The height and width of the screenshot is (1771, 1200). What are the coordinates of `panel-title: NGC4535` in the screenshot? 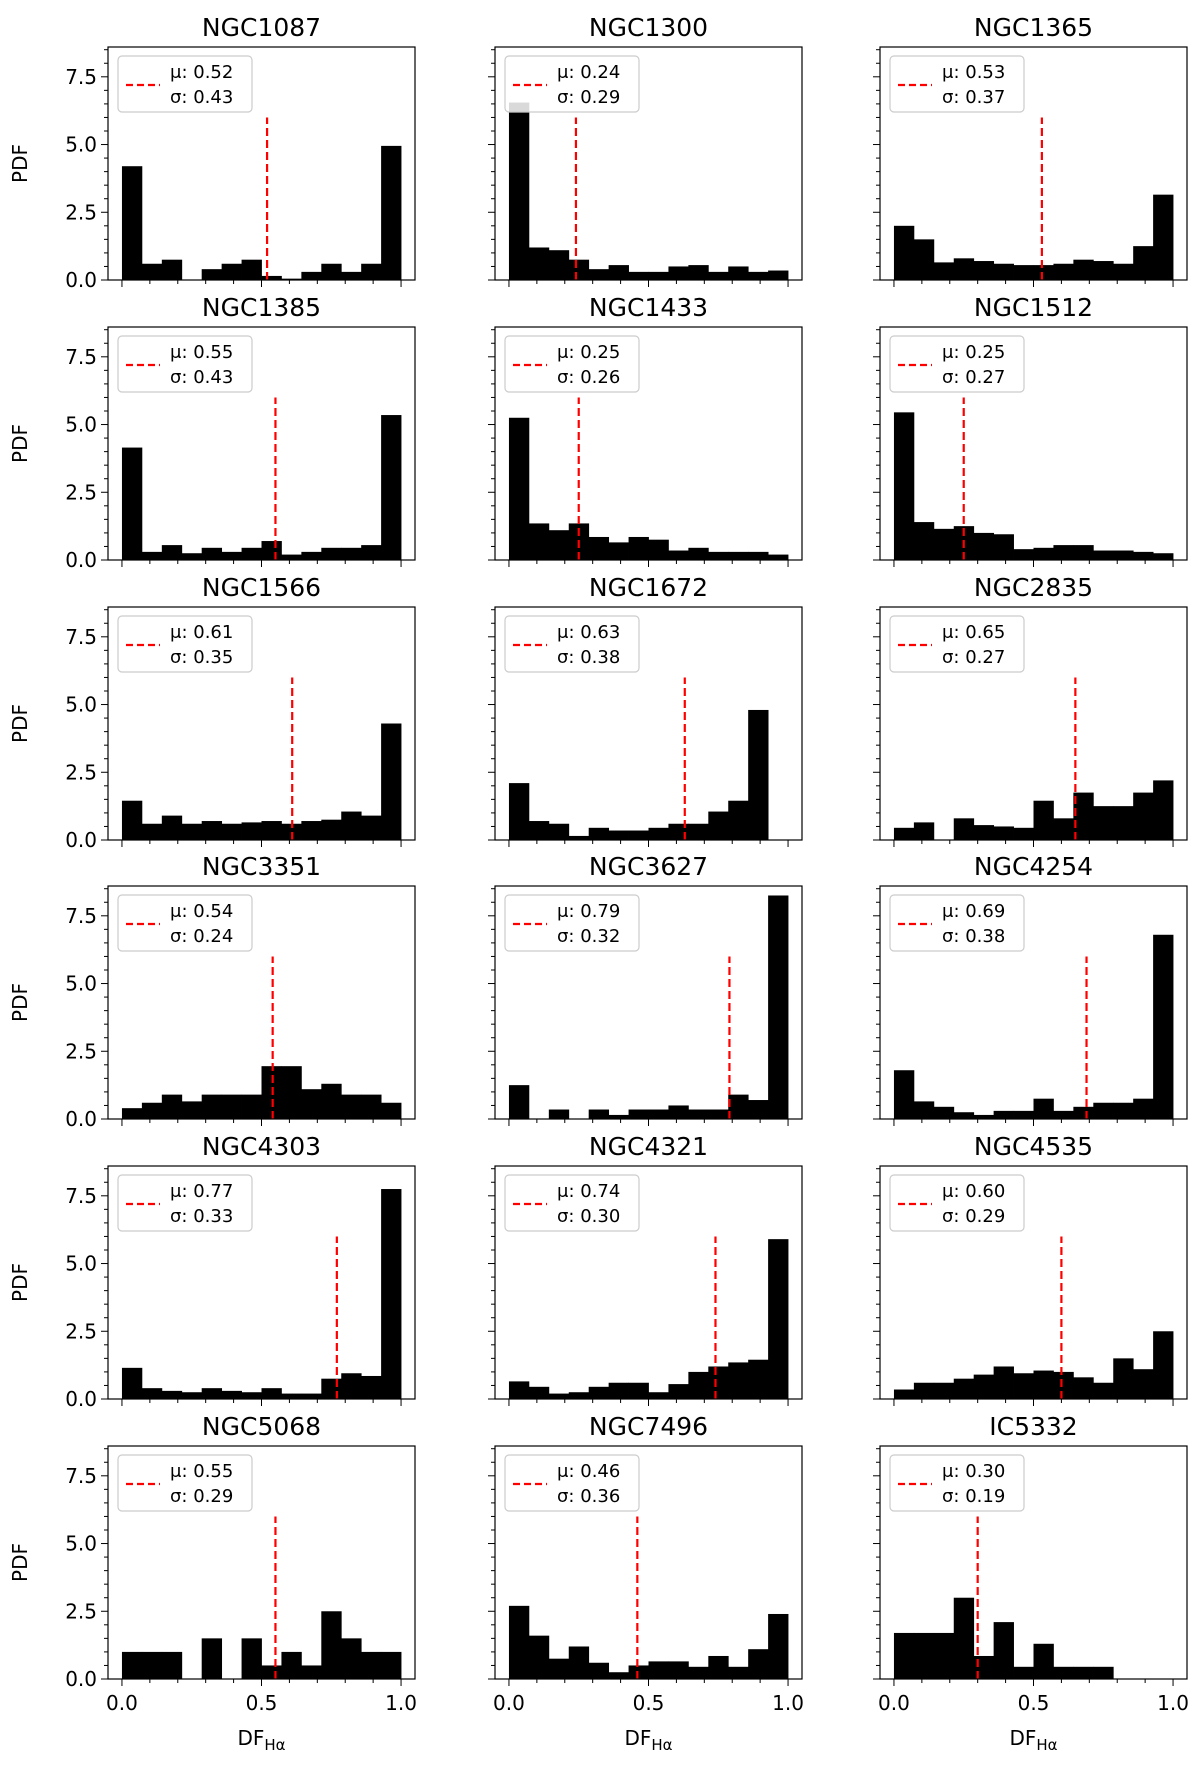 It's located at (1033, 1146).